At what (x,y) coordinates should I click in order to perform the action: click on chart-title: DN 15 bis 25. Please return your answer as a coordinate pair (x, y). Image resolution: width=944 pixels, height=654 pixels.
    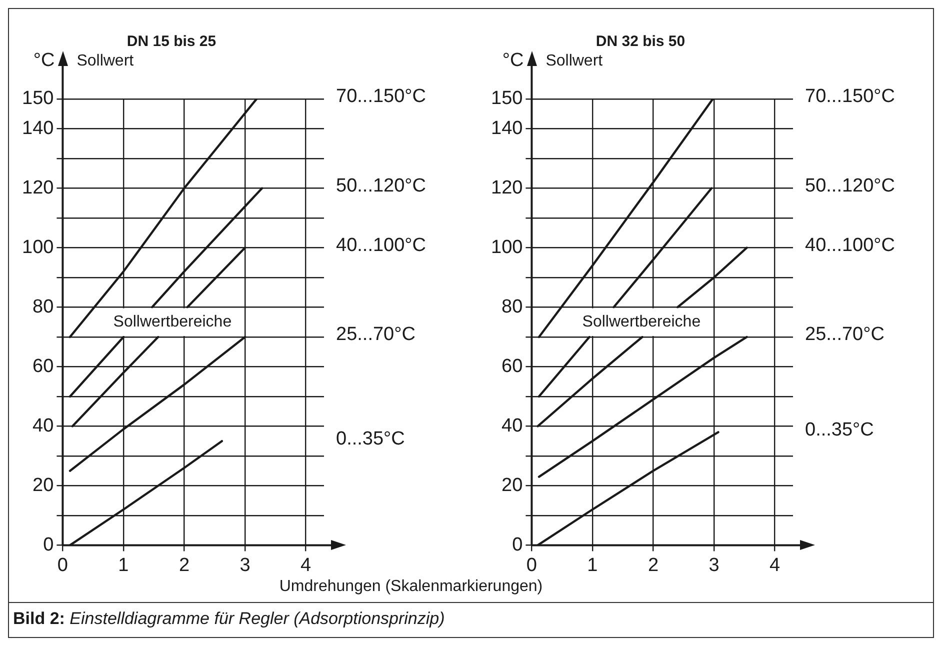
    Looking at the image, I should click on (171, 41).